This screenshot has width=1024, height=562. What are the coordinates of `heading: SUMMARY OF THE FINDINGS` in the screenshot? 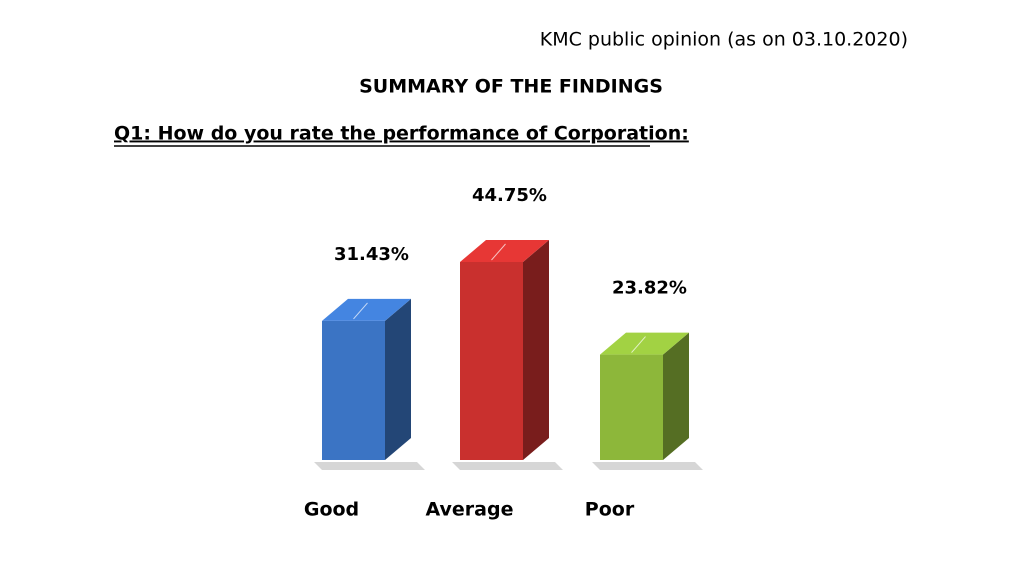 It's located at (511, 87).